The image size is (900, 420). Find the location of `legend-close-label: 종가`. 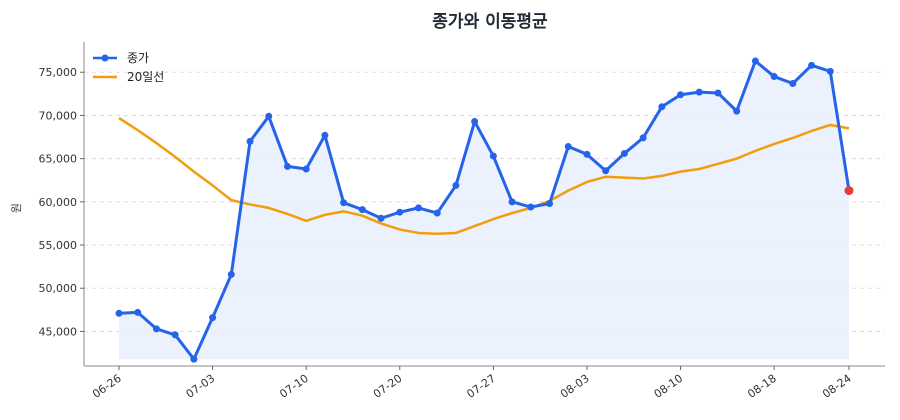

legend-close-label: 종가 is located at coordinates (138, 58).